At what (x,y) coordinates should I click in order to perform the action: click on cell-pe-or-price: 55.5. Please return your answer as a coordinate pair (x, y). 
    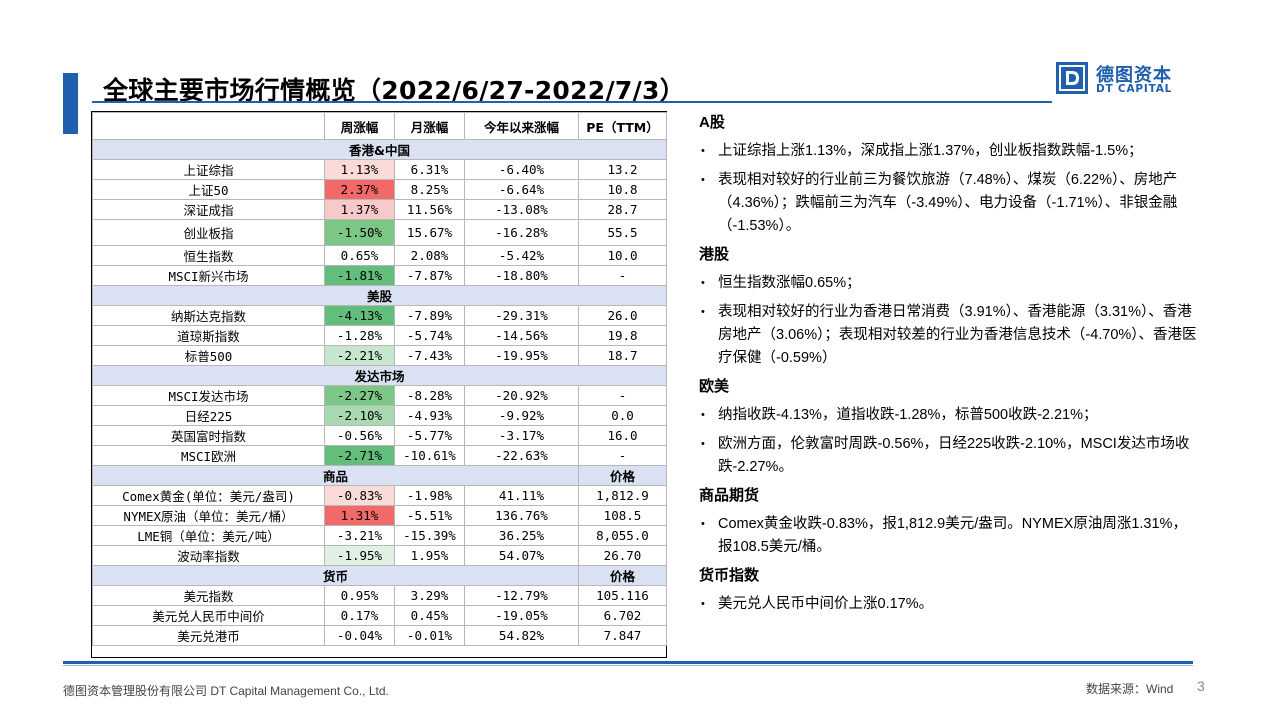
    Looking at the image, I should click on (622, 232).